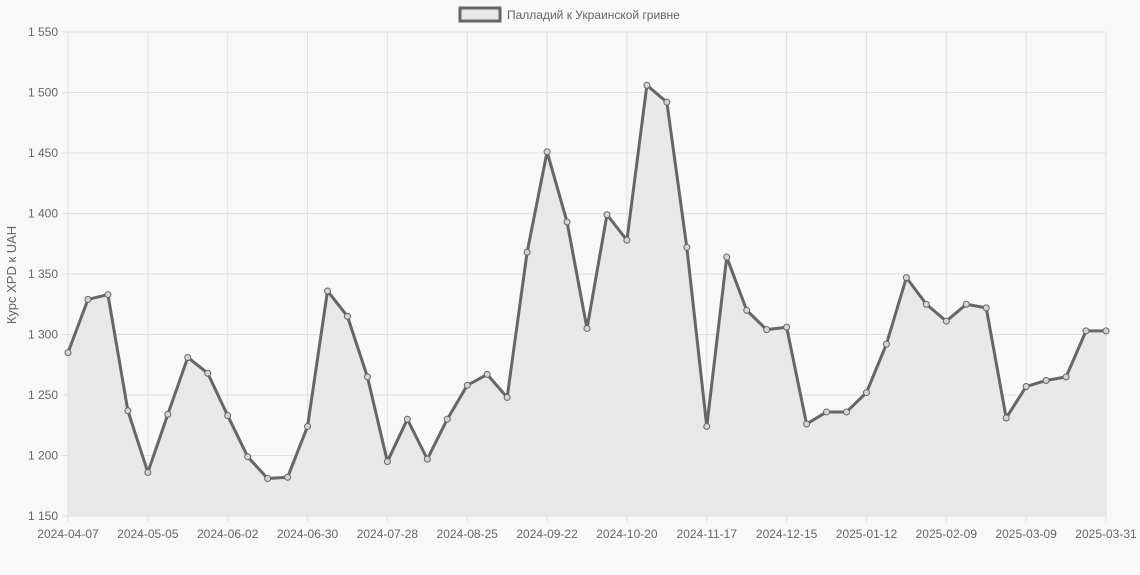 Image resolution: width=1140 pixels, height=575 pixels. Describe the element at coordinates (308, 534) in the screenshot. I see `x-tick-label: 2024-06-30` at that location.